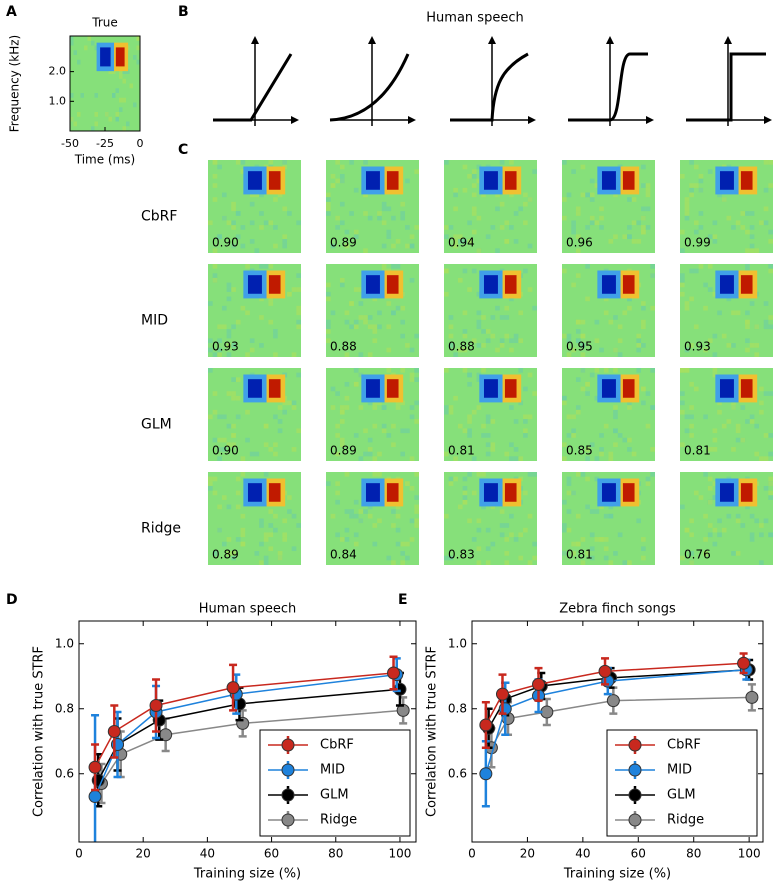 The width and height of the screenshot is (775, 885). What do you see at coordinates (489, 87) in the screenshot?
I see `nonlinearity-curve` at bounding box center [489, 87].